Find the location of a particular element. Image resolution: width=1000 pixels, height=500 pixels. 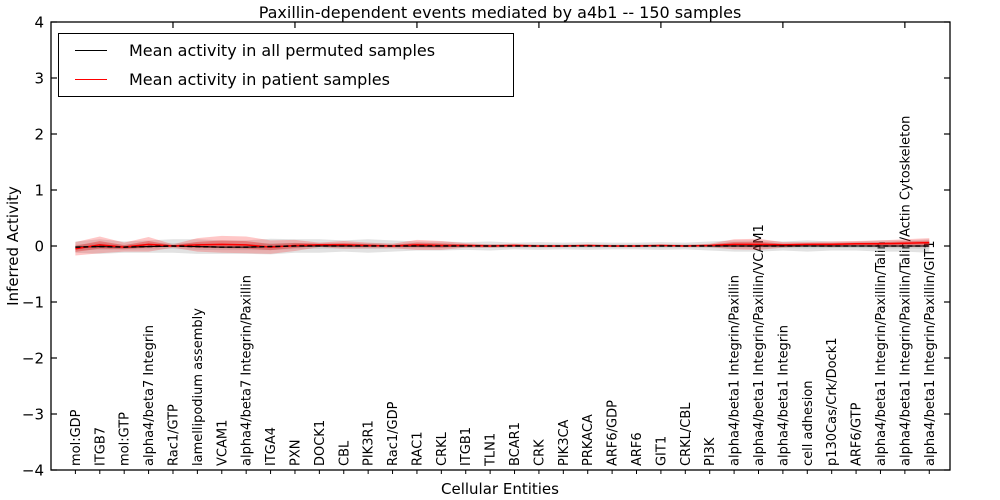

y-tick-label: −3 is located at coordinates (33, 415).